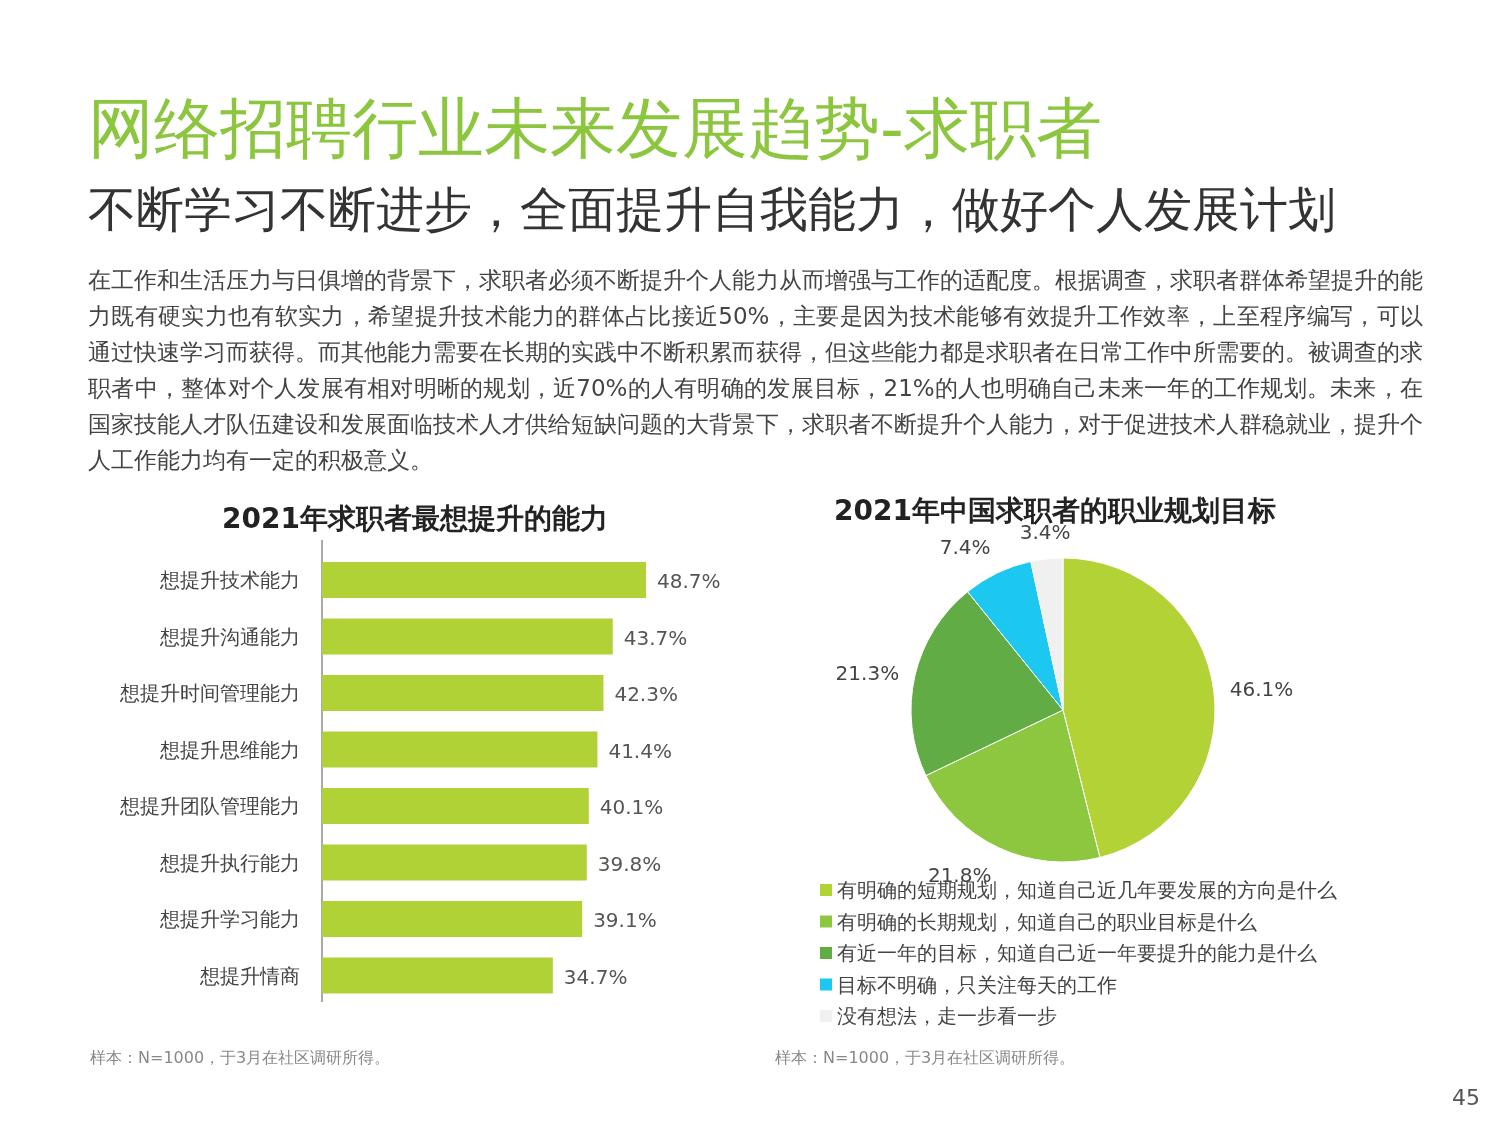  What do you see at coordinates (415, 518) in the screenshot?
I see `chart-title: 2021年求职者最想提升的能力` at bounding box center [415, 518].